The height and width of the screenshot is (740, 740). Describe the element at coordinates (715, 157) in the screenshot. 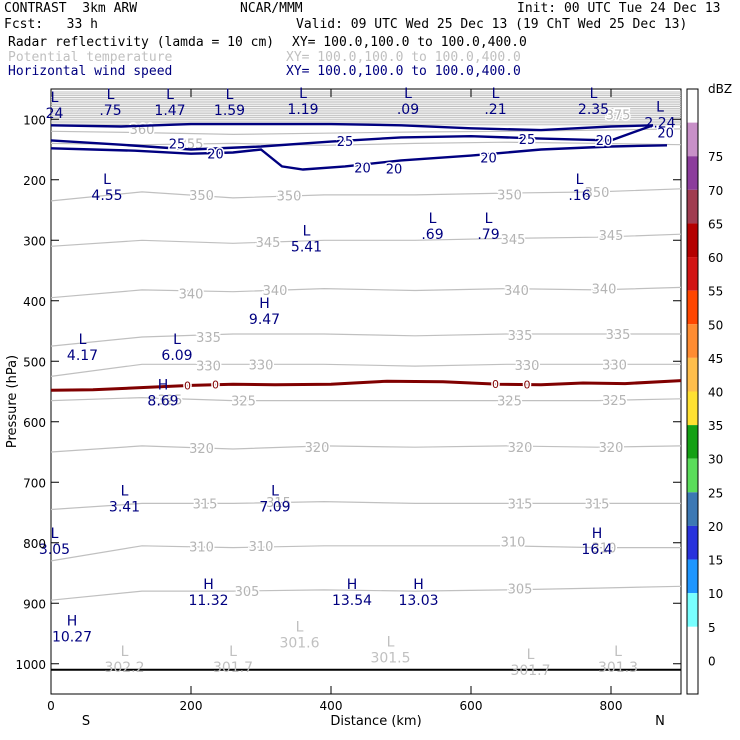

I see `colorbar-label: 75` at that location.